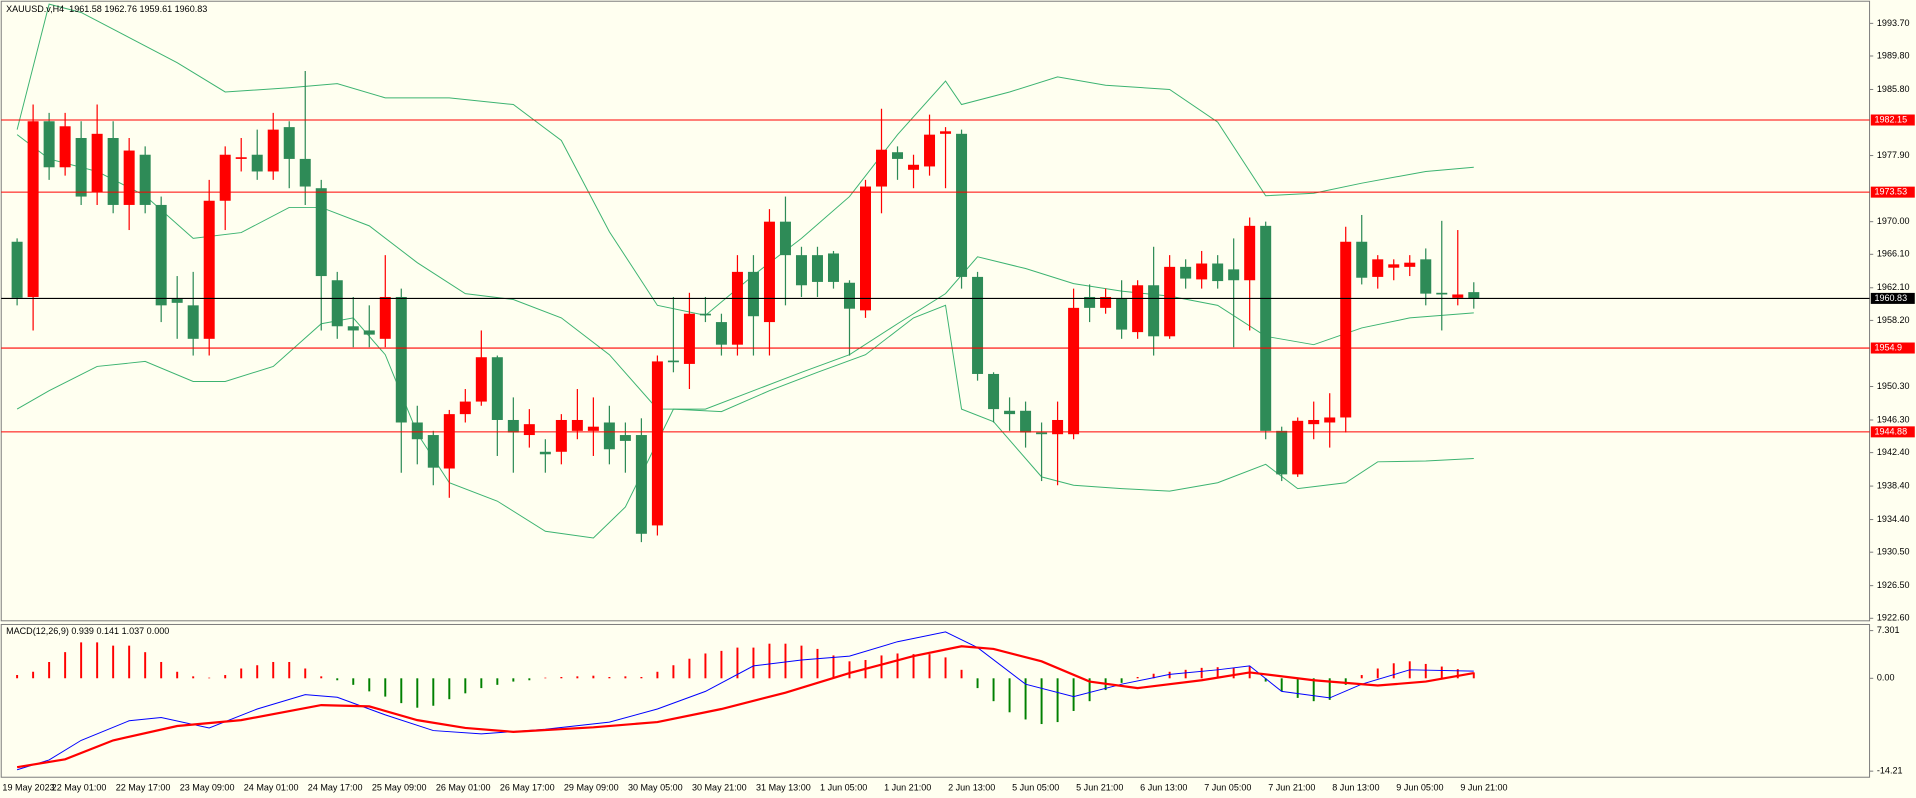  I want to click on y-tick-label: 0.00, so click(1886, 678).